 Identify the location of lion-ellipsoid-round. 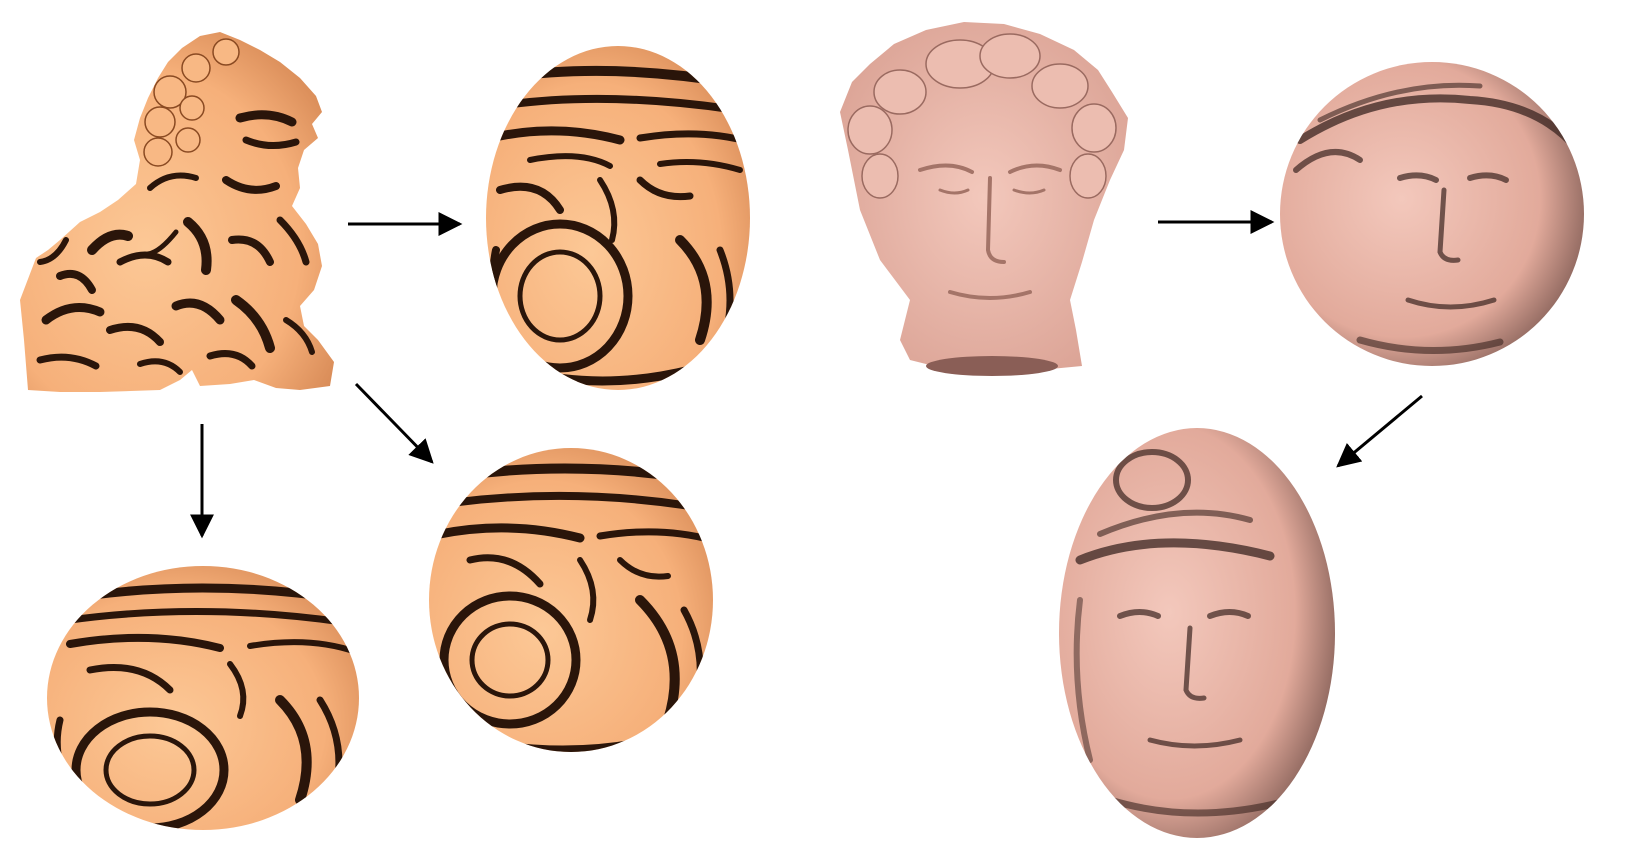
(571, 600).